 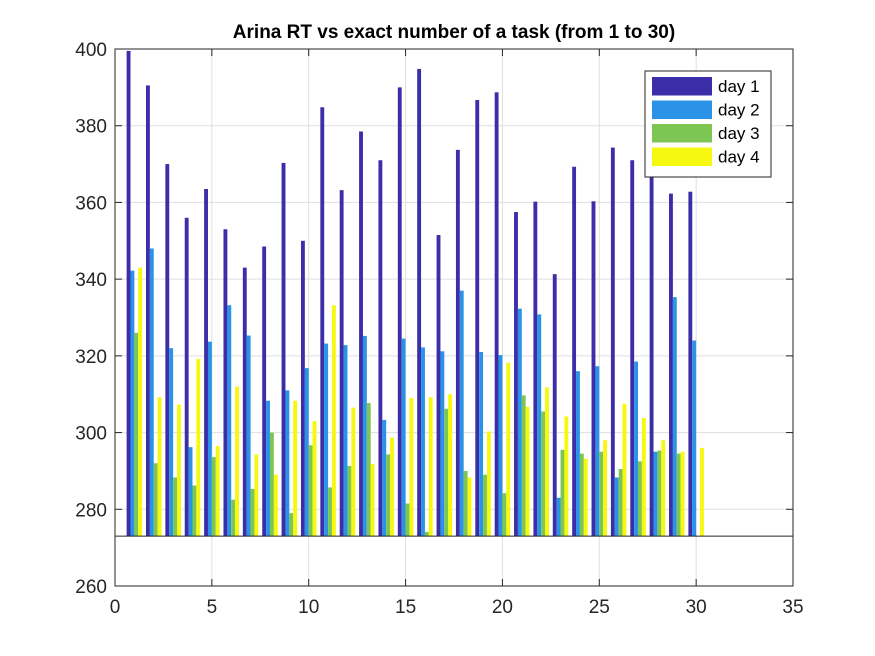 What do you see at coordinates (405, 607) in the screenshot?
I see `x-tick-label: 15` at bounding box center [405, 607].